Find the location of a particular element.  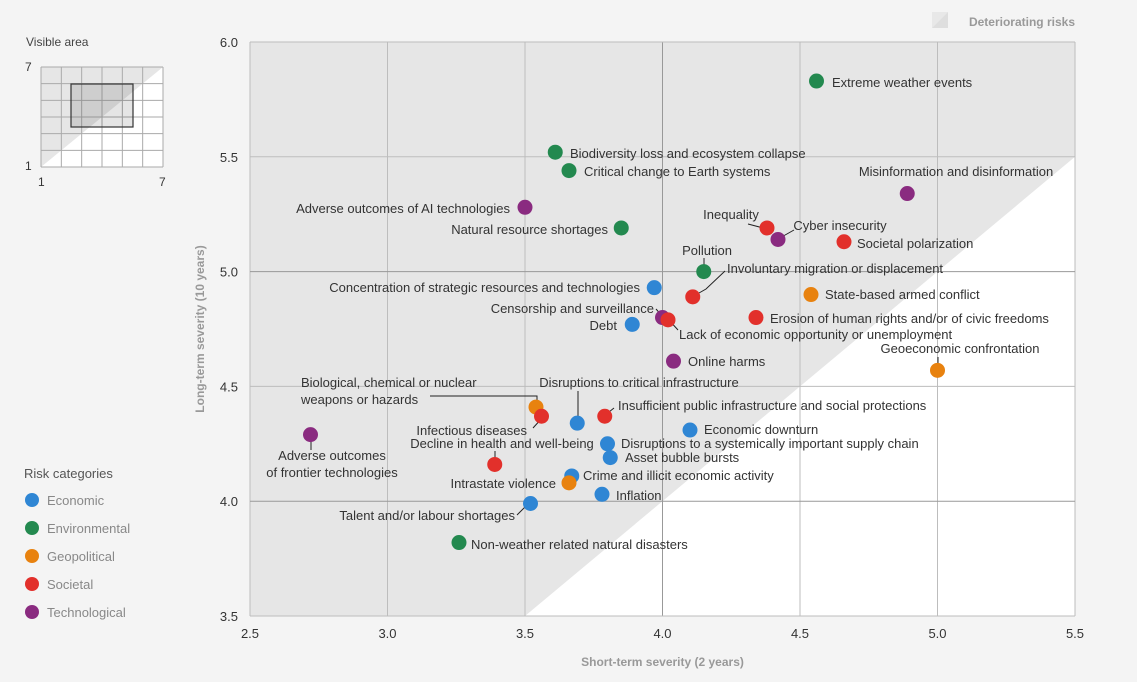

y-tick-label: 6.0 is located at coordinates (229, 42).